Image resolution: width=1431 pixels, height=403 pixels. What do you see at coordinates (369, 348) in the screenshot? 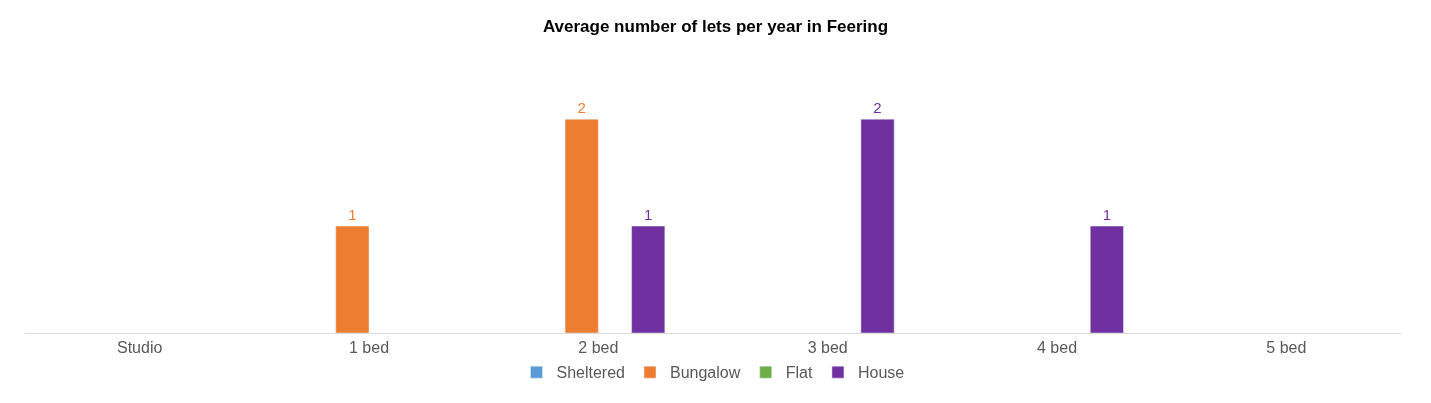
I see `x-tick-label: 1 bed` at bounding box center [369, 348].